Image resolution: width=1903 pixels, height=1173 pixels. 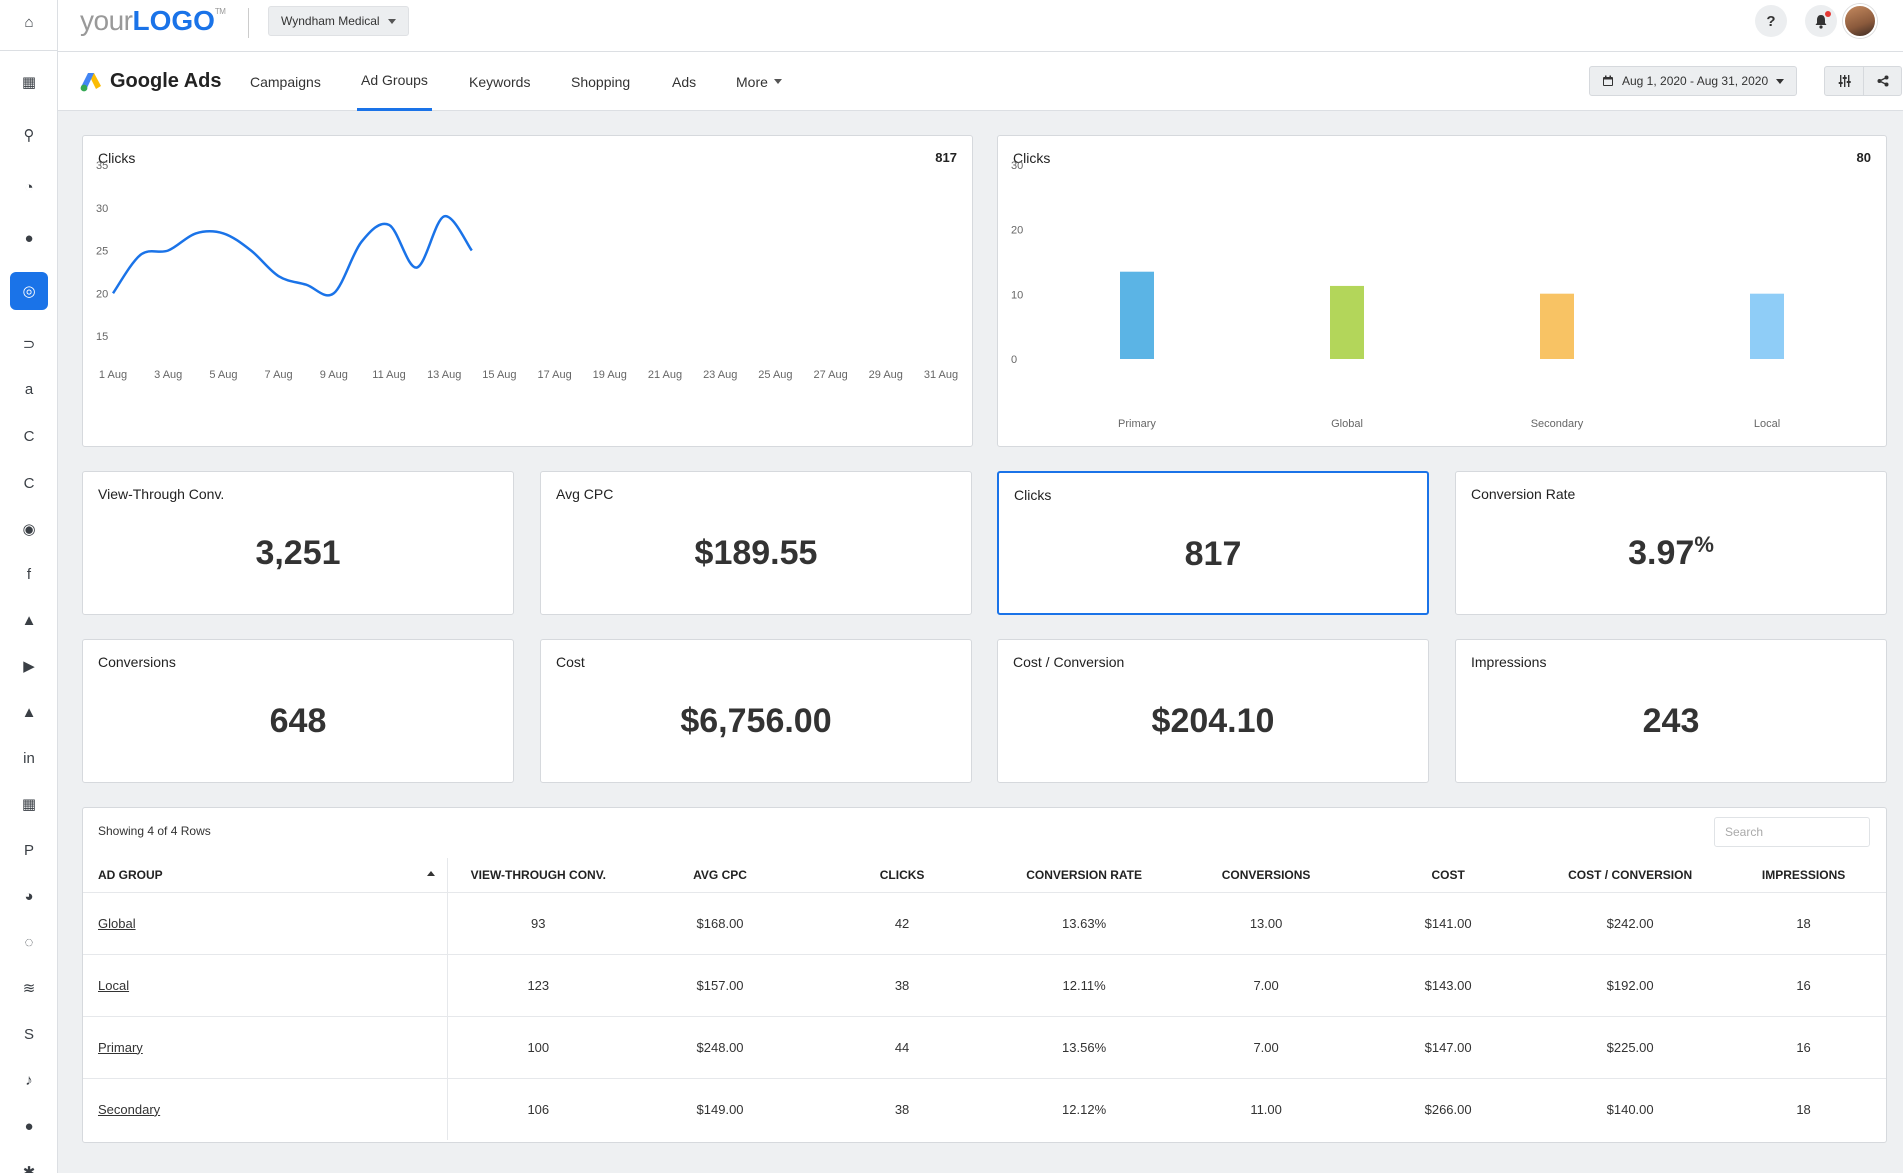 I want to click on c-logo-alt-icon: C, so click(x=29, y=483).